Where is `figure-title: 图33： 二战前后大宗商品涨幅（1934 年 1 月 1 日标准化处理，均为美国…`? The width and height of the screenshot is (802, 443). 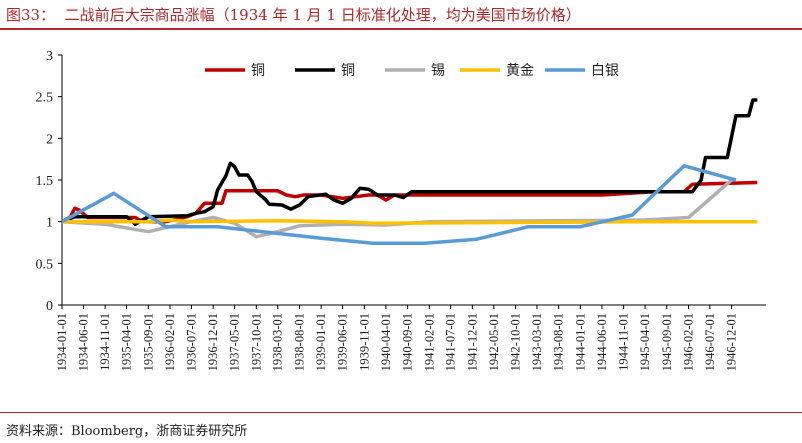
figure-title: 图33： 二战前后大宗商品涨幅（1934 年 1 月 1 日标准化处理，均为美国… is located at coordinates (293, 15).